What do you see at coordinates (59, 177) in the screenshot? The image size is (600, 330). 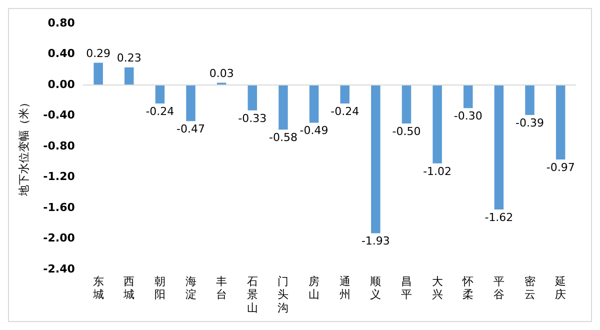 I see `y-tick-label: -1.20` at bounding box center [59, 177].